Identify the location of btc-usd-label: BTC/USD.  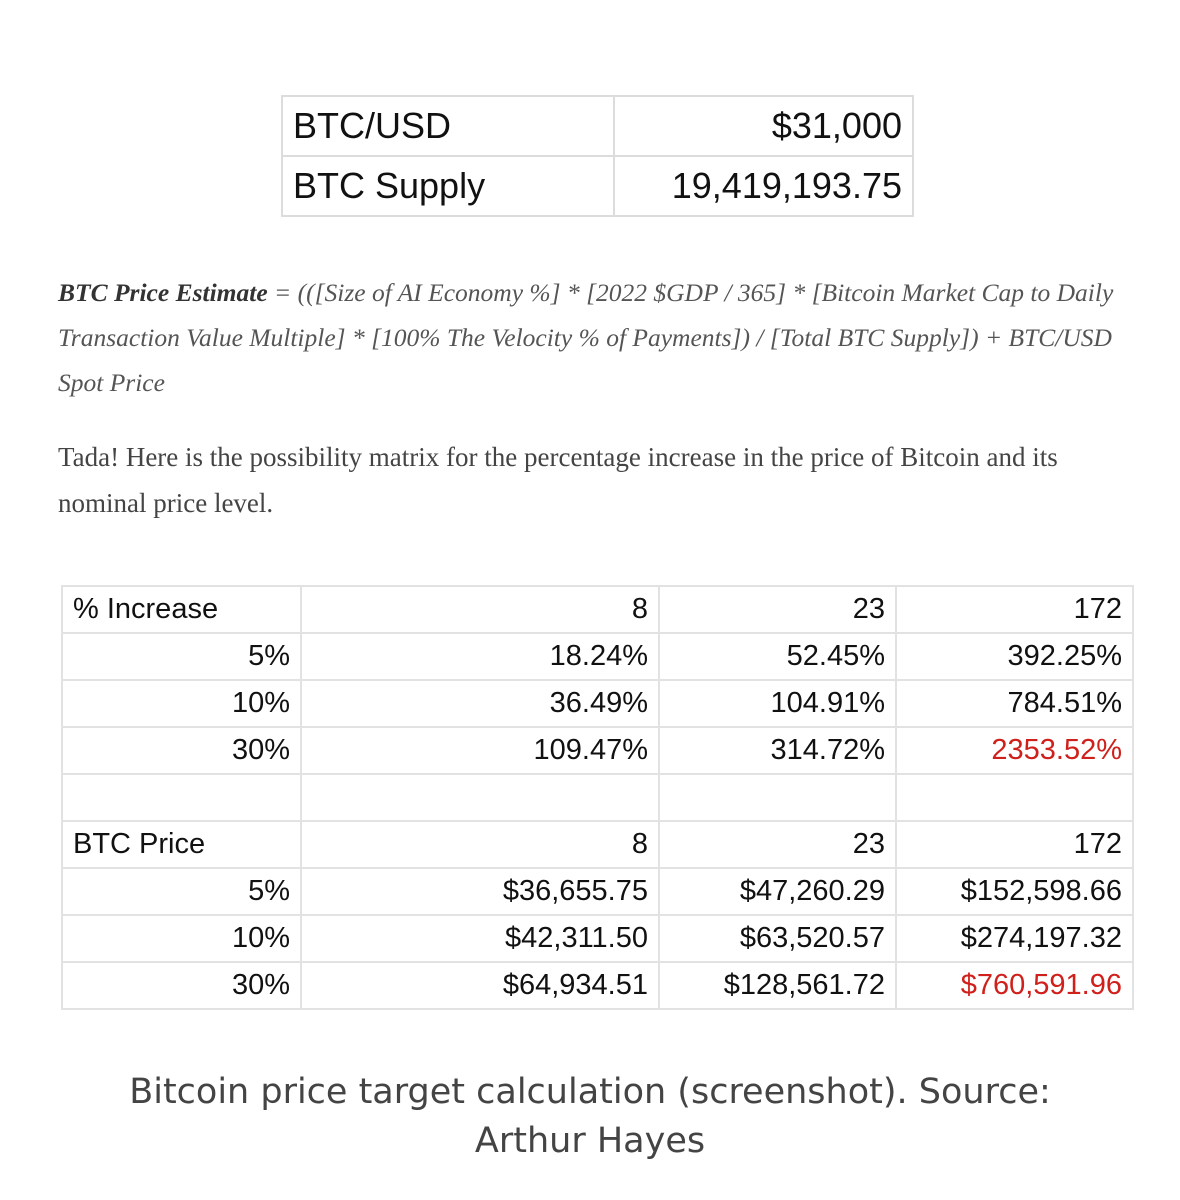
(448, 126).